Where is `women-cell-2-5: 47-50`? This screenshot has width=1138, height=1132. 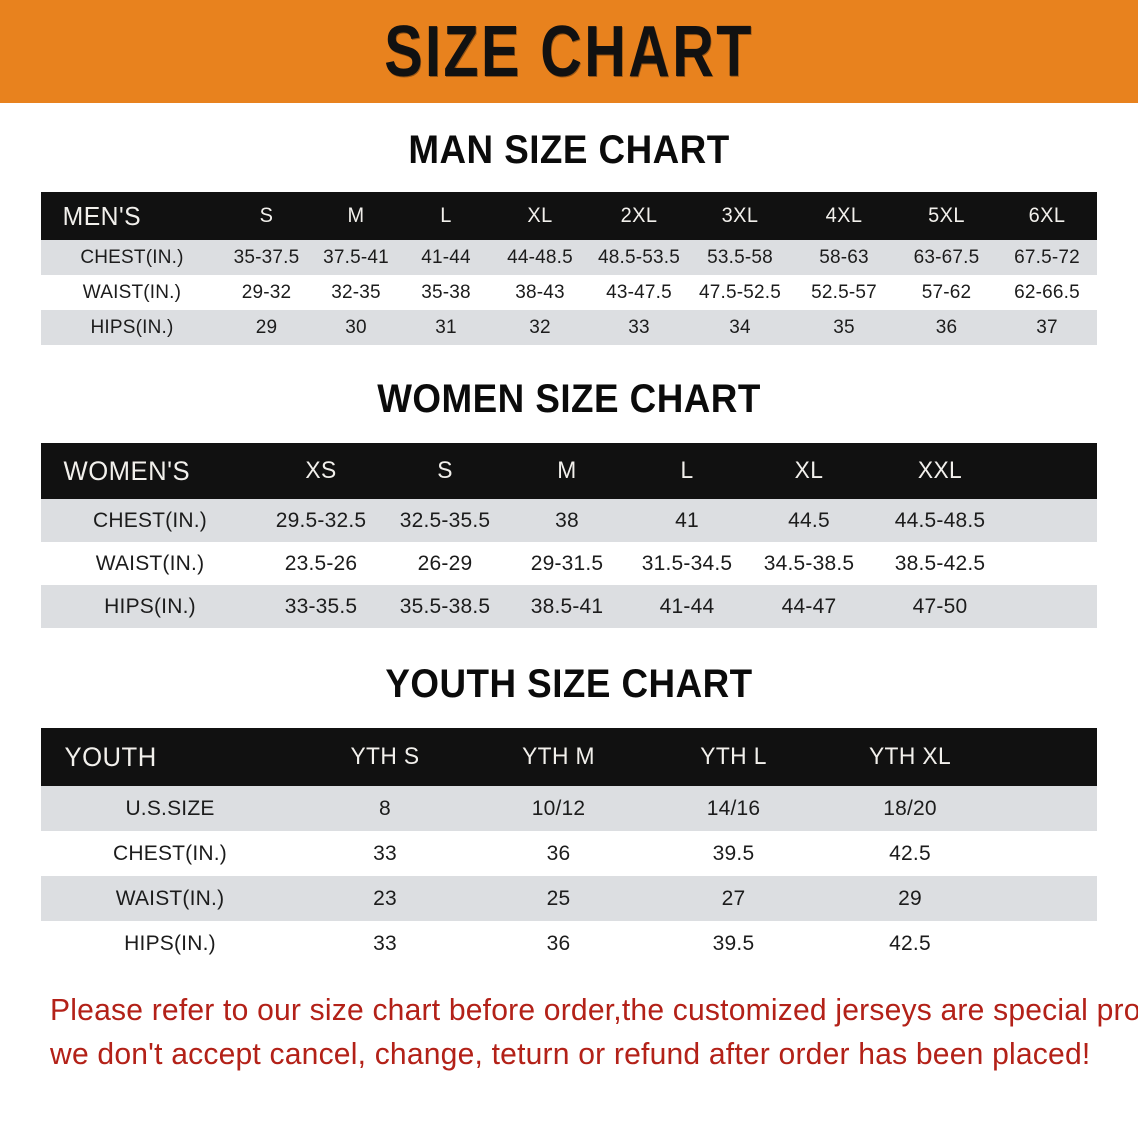 women-cell-2-5: 47-50 is located at coordinates (940, 606).